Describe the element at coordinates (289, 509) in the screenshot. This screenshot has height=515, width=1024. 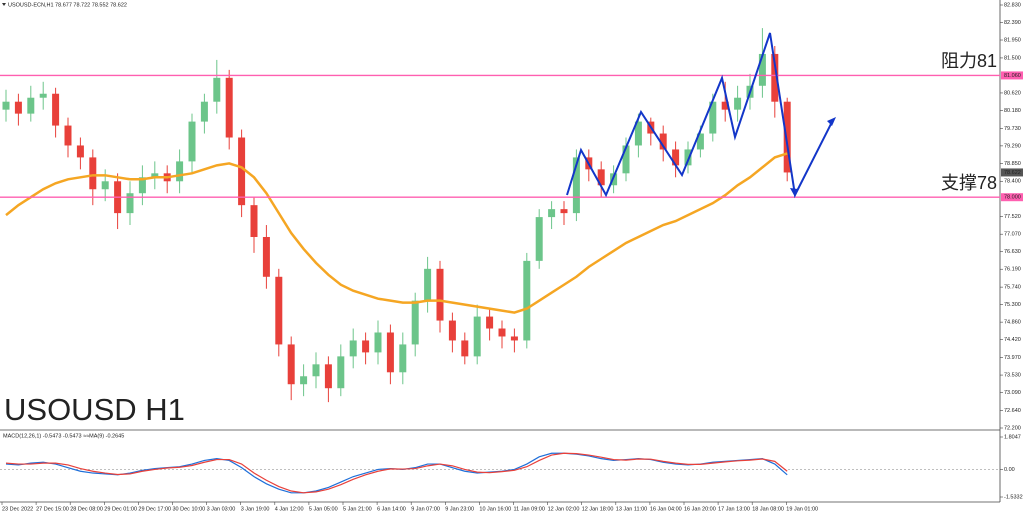
I see `x-tick-label: 4 Jan 12:00` at that location.